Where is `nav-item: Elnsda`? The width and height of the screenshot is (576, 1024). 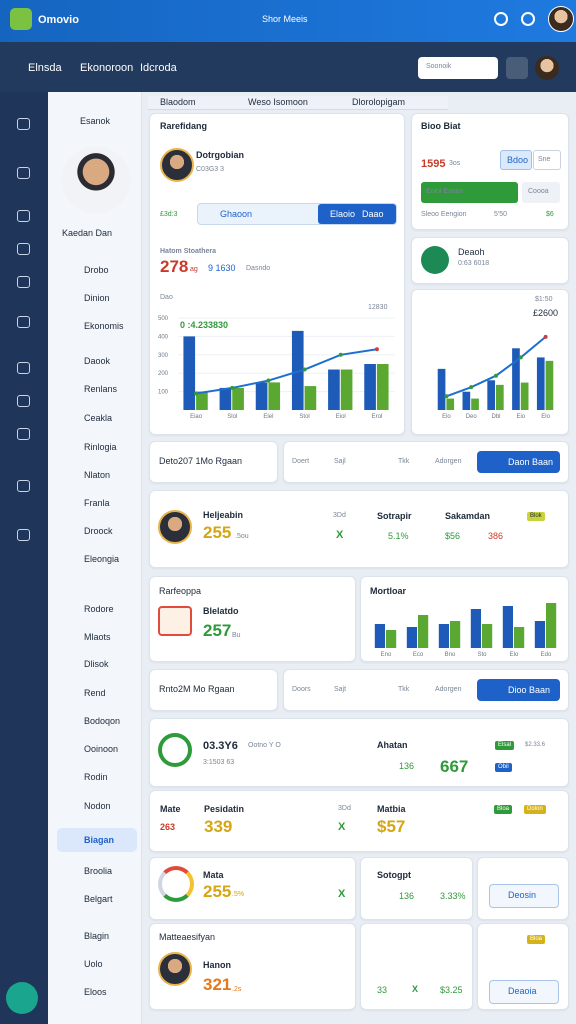
nav-item: Elnsda is located at coordinates (45, 68).